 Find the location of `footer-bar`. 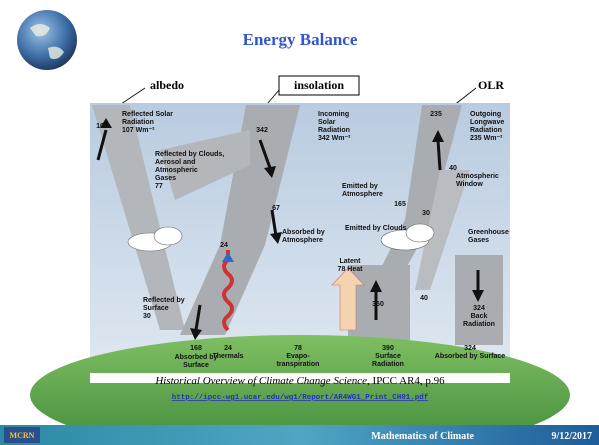

footer-bar is located at coordinates (299, 435).